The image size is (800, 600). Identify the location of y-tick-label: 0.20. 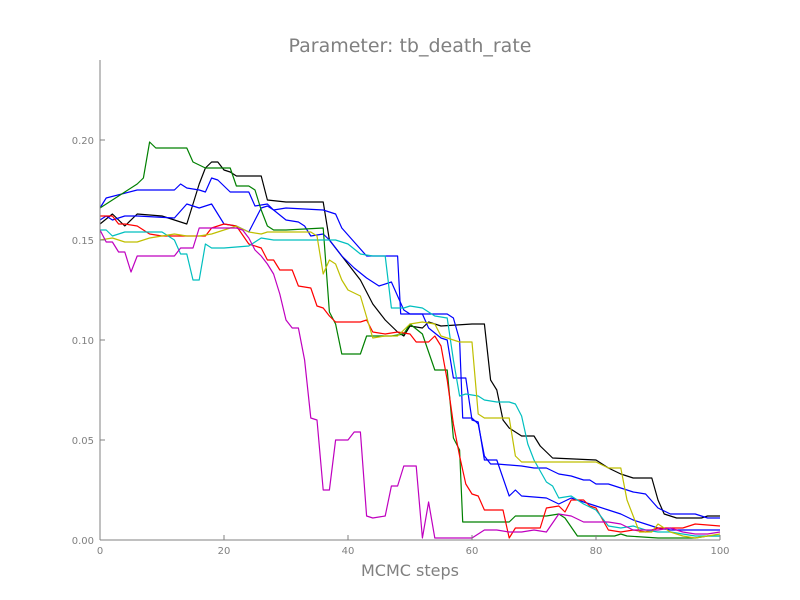
(83, 141).